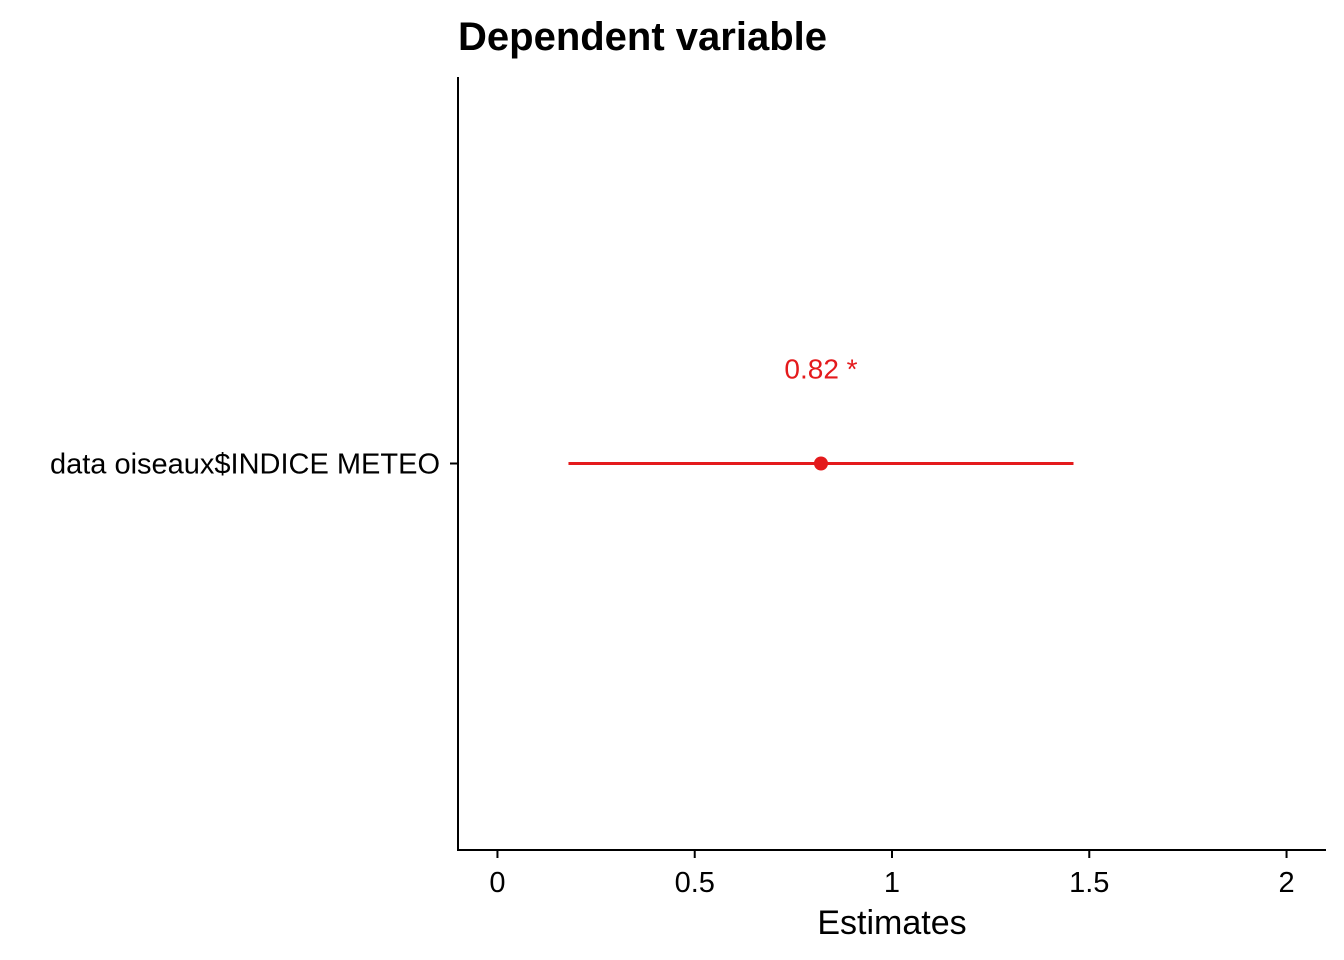 This screenshot has height=960, width=1344. What do you see at coordinates (642, 37) in the screenshot?
I see `chart-title: Dependent variable` at bounding box center [642, 37].